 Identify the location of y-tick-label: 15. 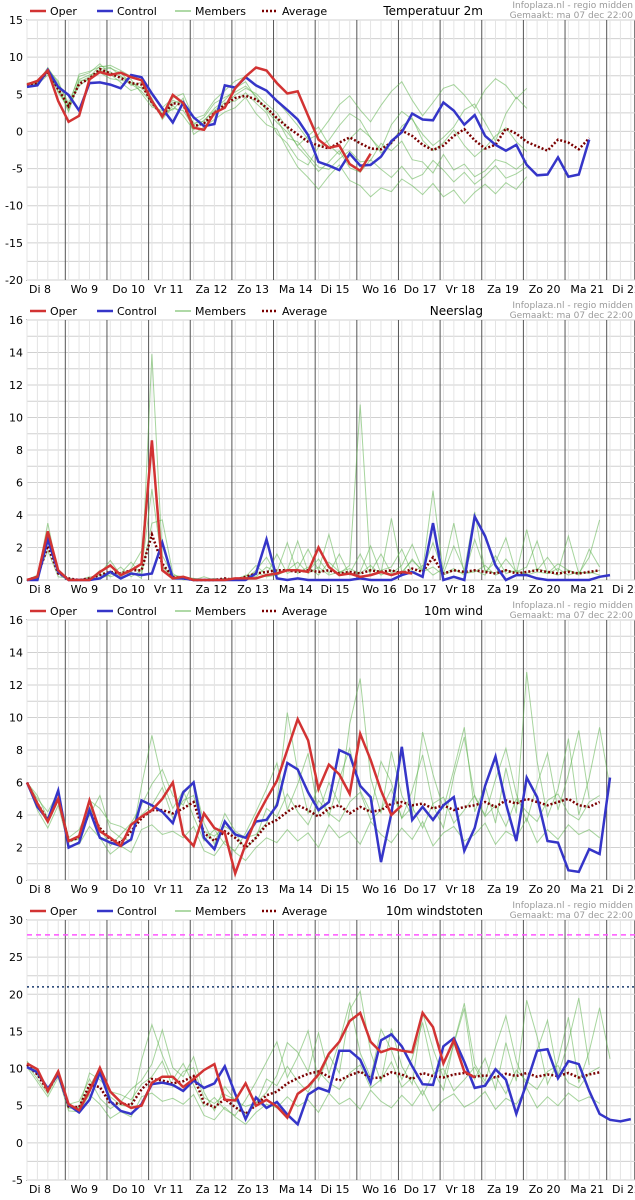
(16, 1031).